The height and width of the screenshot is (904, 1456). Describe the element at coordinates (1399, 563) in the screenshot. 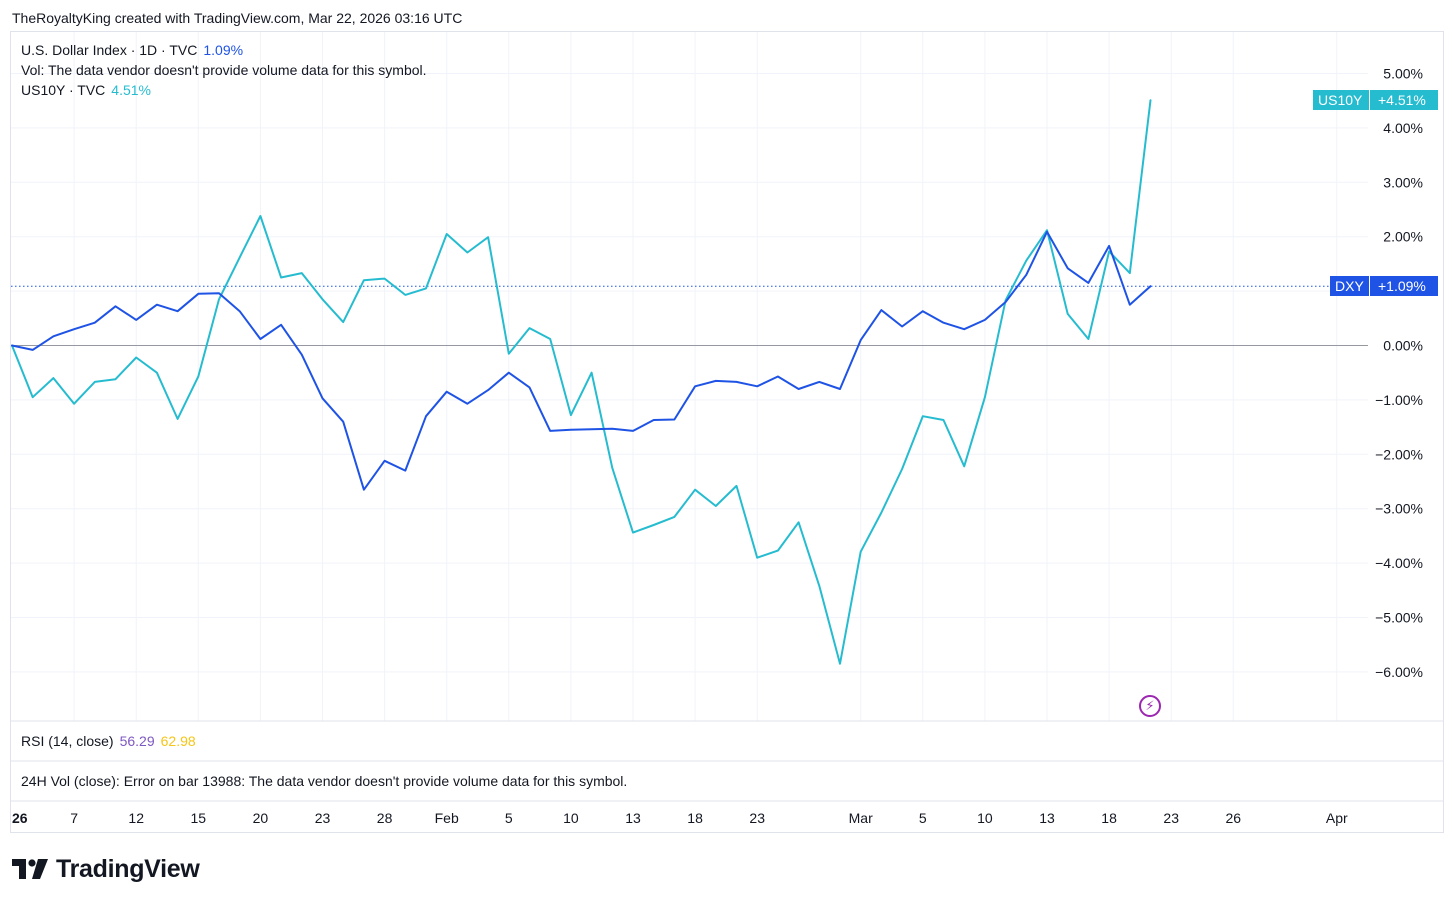

I see `y-tick-label: −4.00%` at that location.